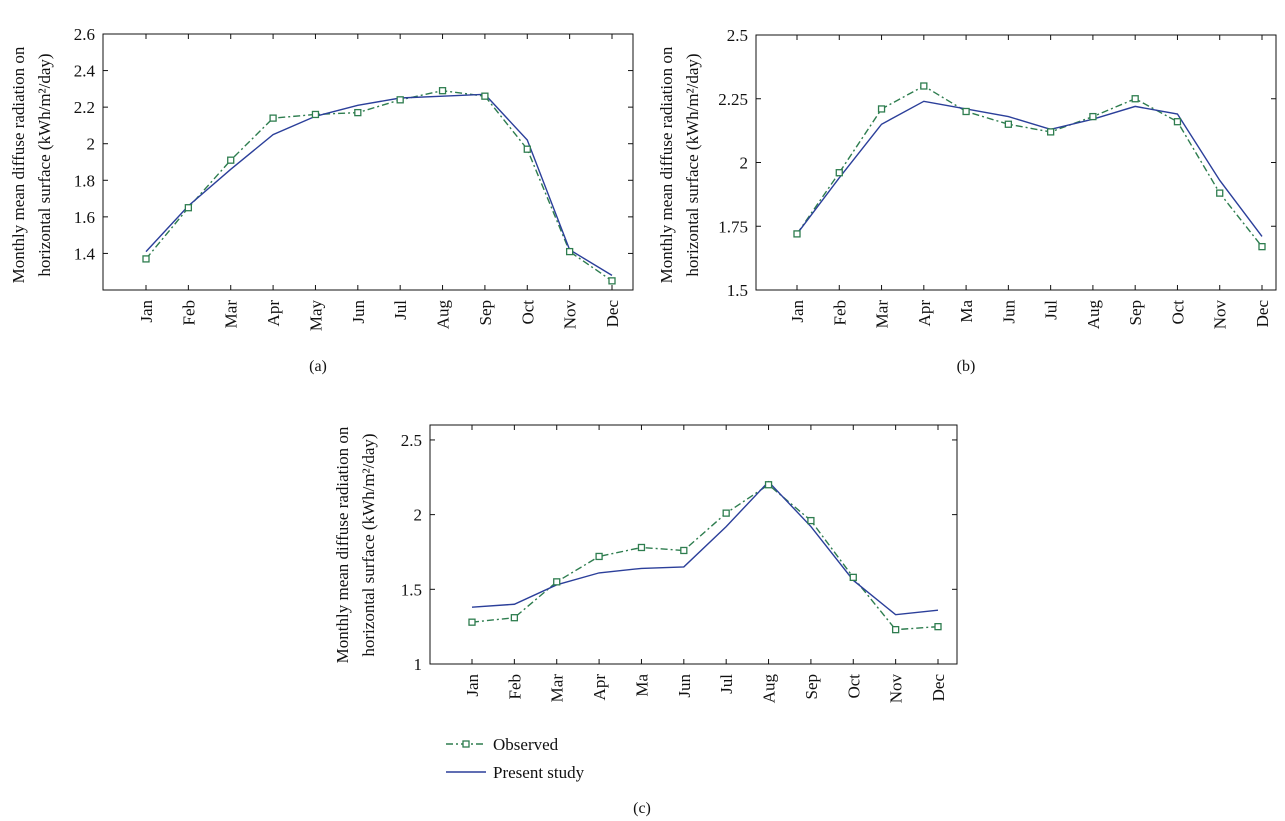 This screenshot has width=1285, height=821. Describe the element at coordinates (84, 107) in the screenshot. I see `y-tick-label: 2.2` at that location.